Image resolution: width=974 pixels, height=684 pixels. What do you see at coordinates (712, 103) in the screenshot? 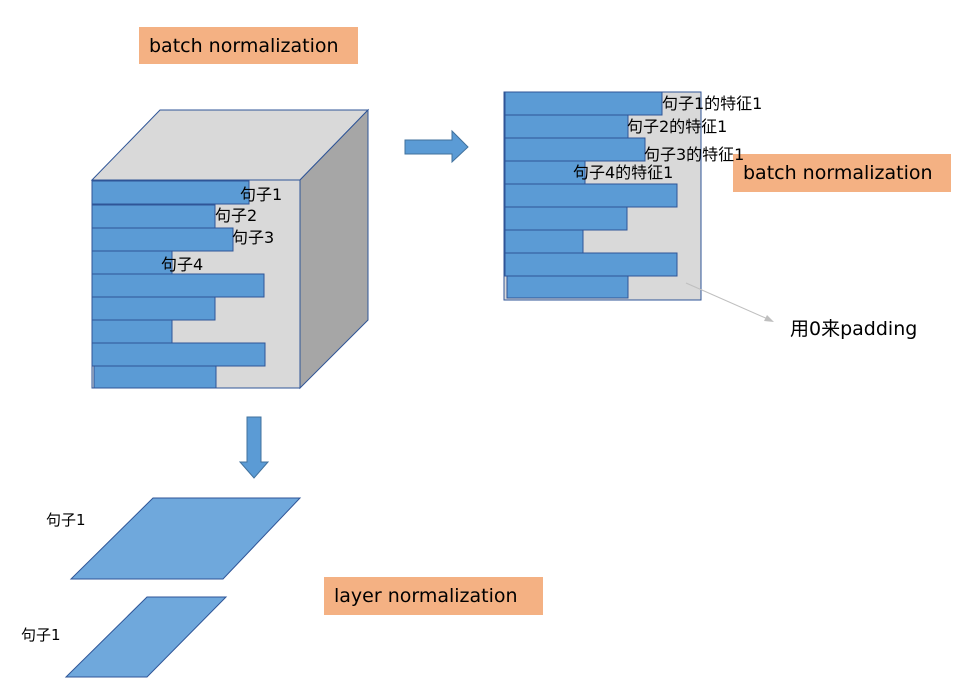
I see `feature-label-1: 句子1的特征1` at bounding box center [712, 103].